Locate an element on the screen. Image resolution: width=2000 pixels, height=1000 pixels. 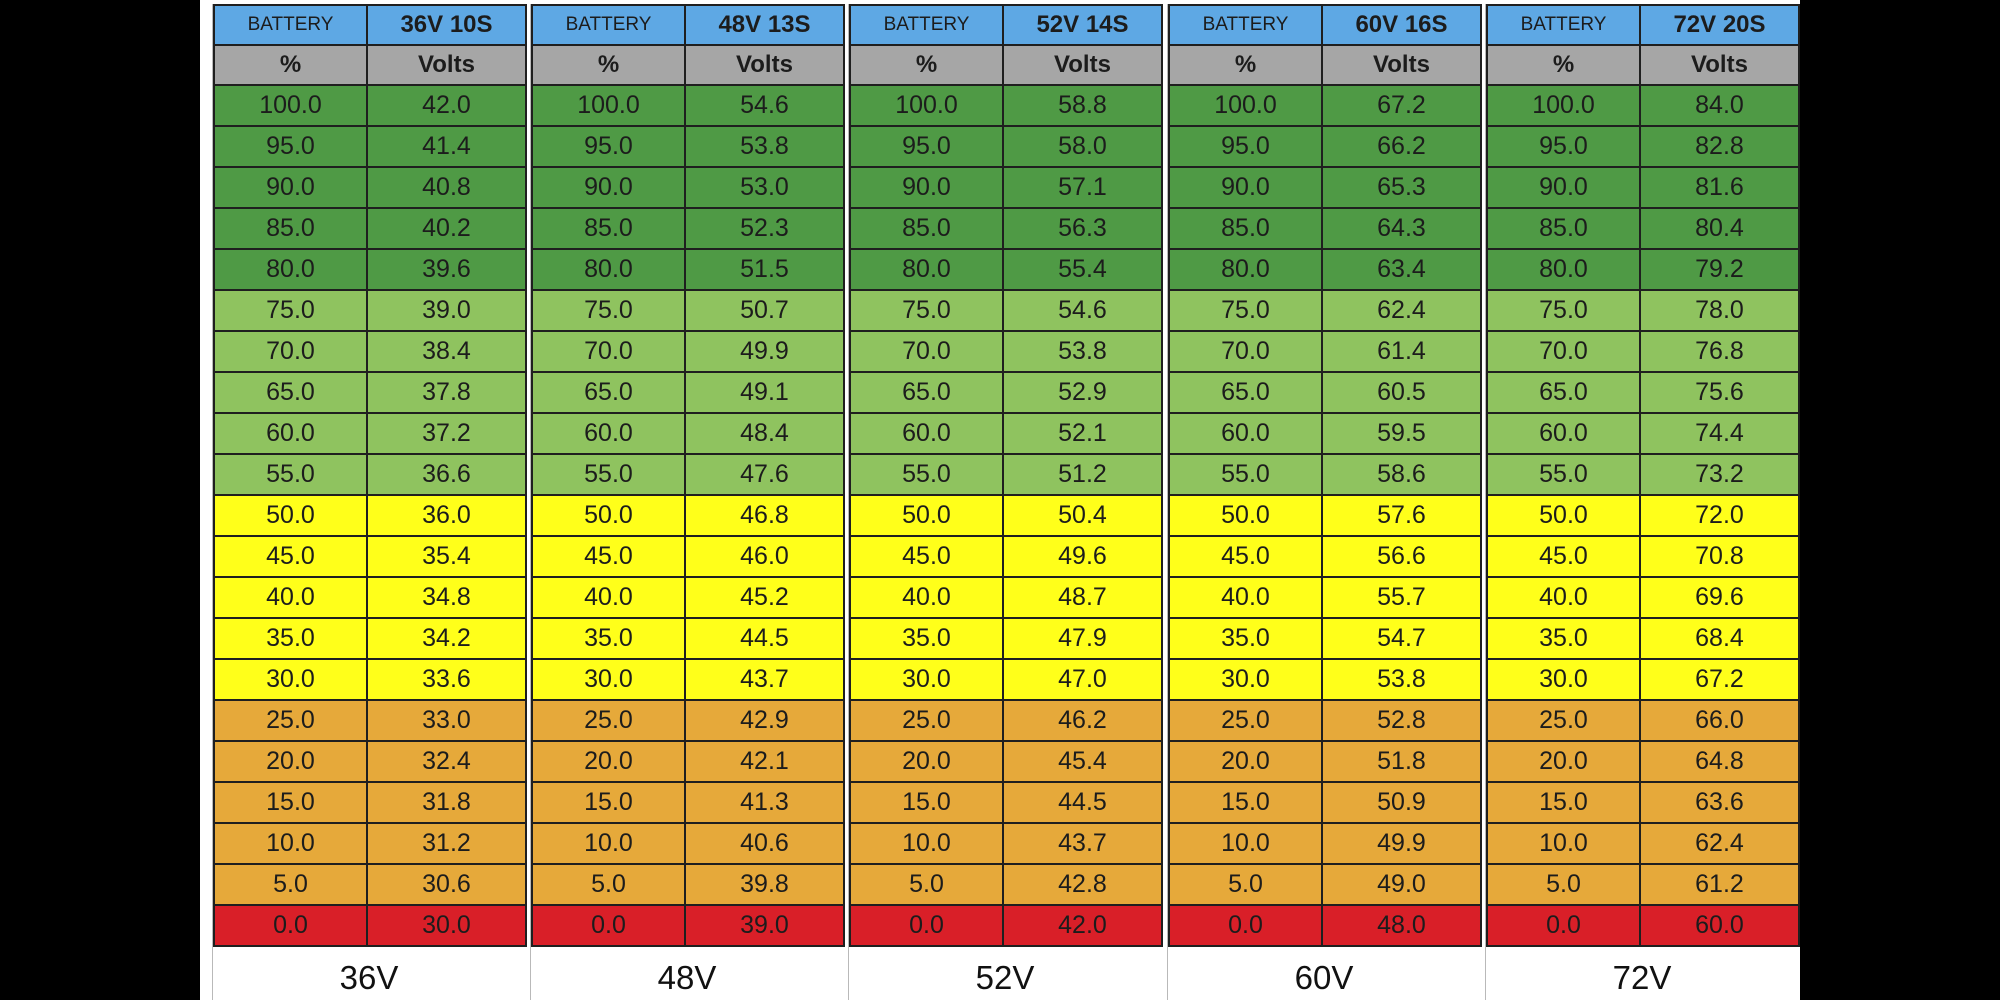
volts-cell: 42.9 is located at coordinates (764, 720).